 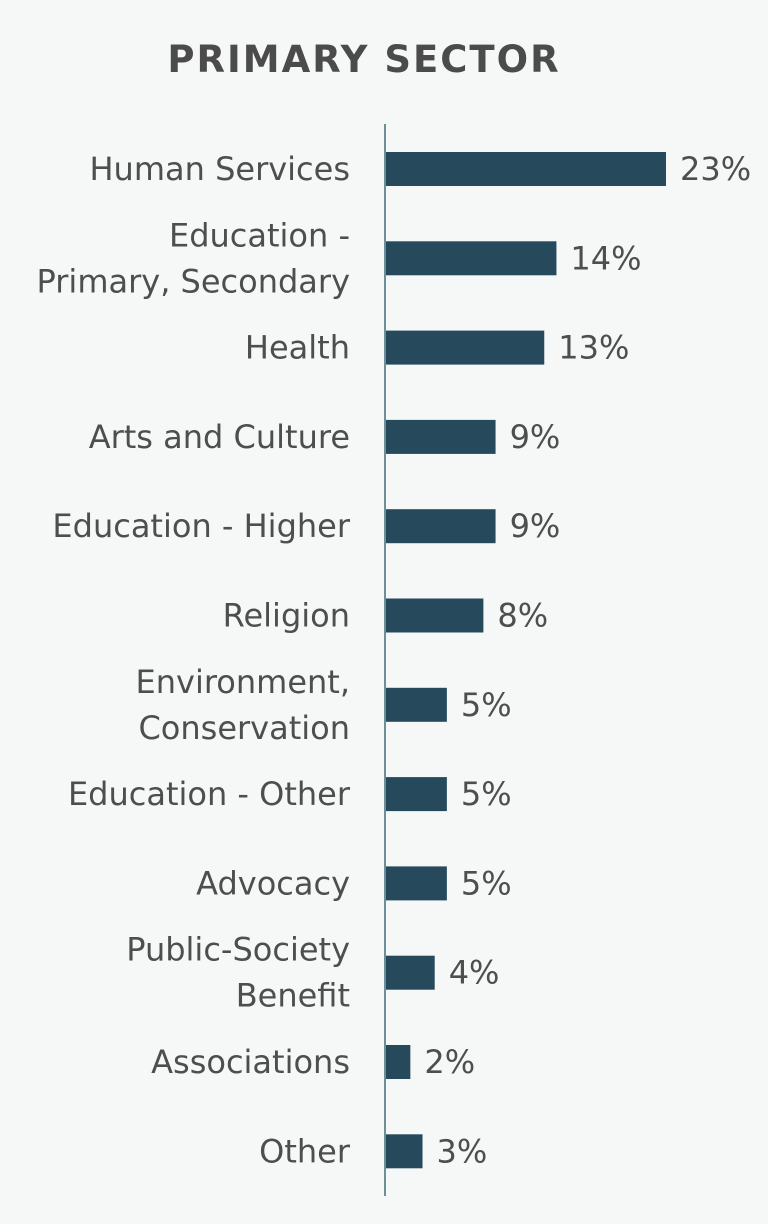 What do you see at coordinates (535, 526) in the screenshot?
I see `data-label-4: 9%` at bounding box center [535, 526].